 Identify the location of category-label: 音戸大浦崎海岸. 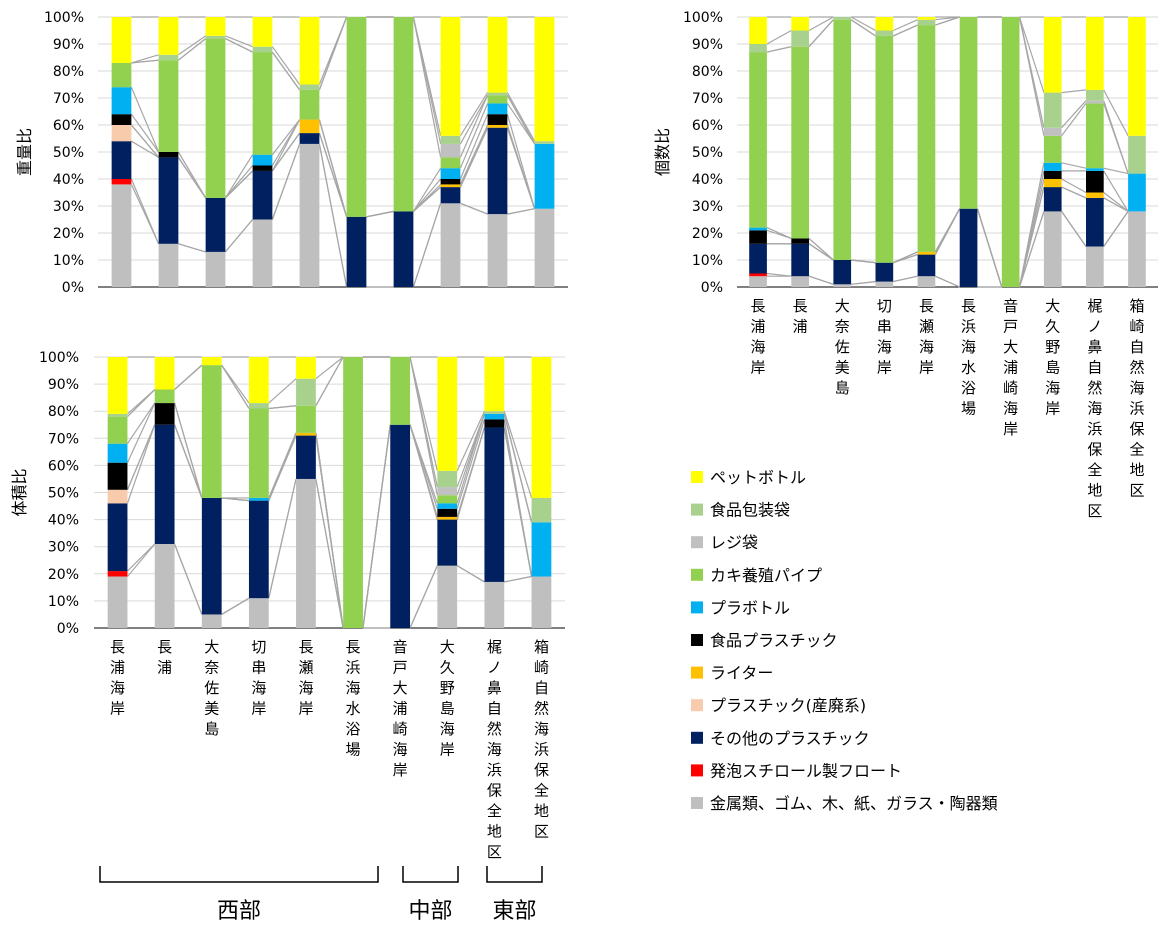
(400, 708).